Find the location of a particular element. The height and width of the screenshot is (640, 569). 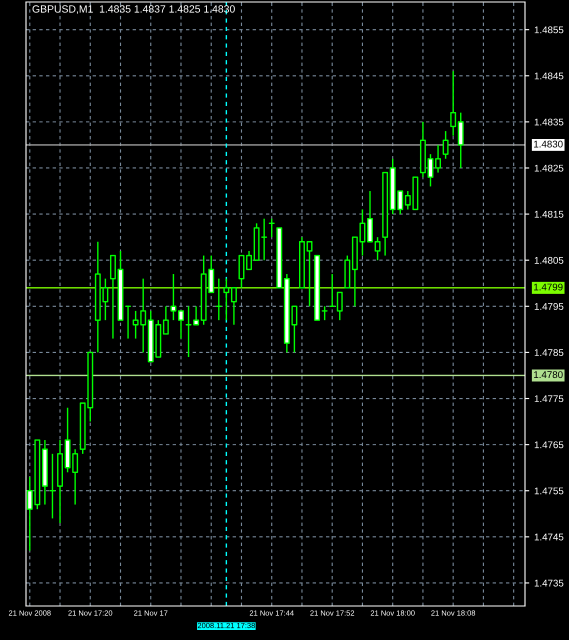

y-tick-label: 1.4755 is located at coordinates (549, 491).